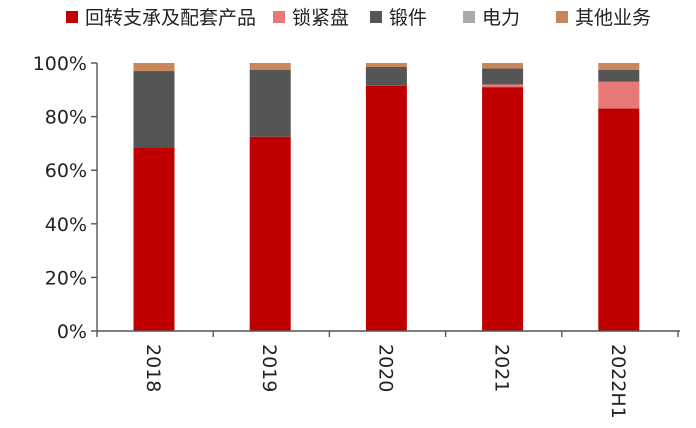 This screenshot has height=428, width=696. I want to click on y-axis: 0% 20% 40% 60% 80% 100%, so click(65, 198).